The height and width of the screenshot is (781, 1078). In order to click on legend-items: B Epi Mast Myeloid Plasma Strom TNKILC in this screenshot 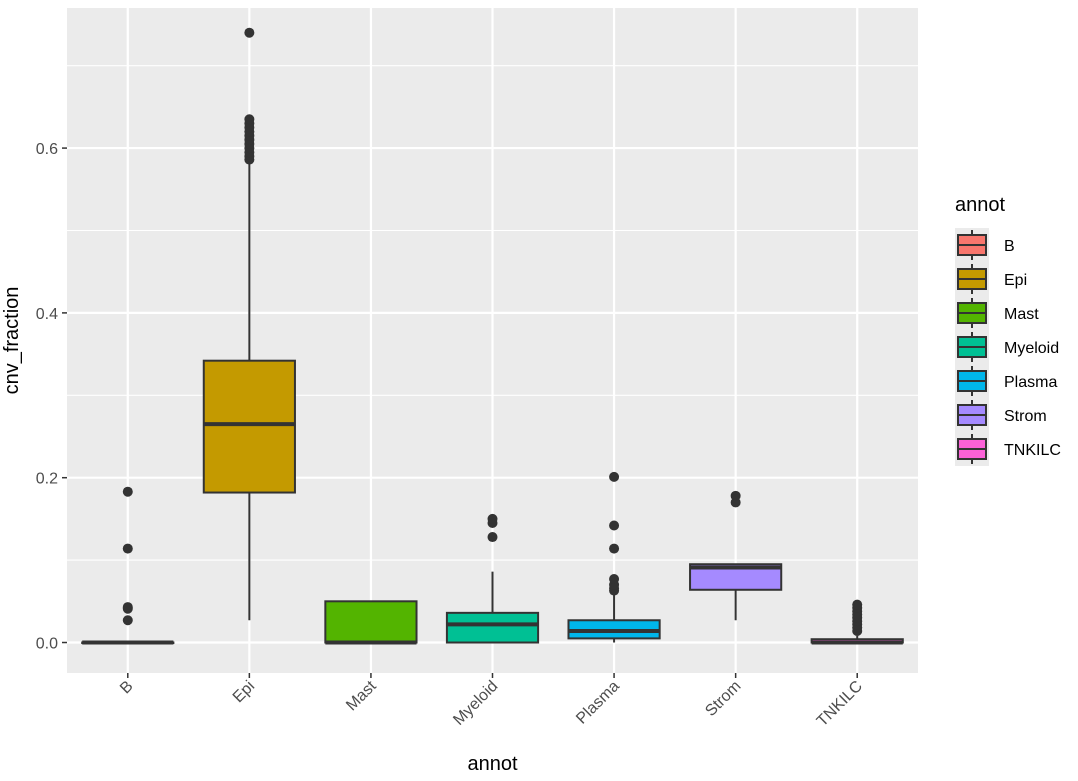, I will do `click(1008, 347)`.